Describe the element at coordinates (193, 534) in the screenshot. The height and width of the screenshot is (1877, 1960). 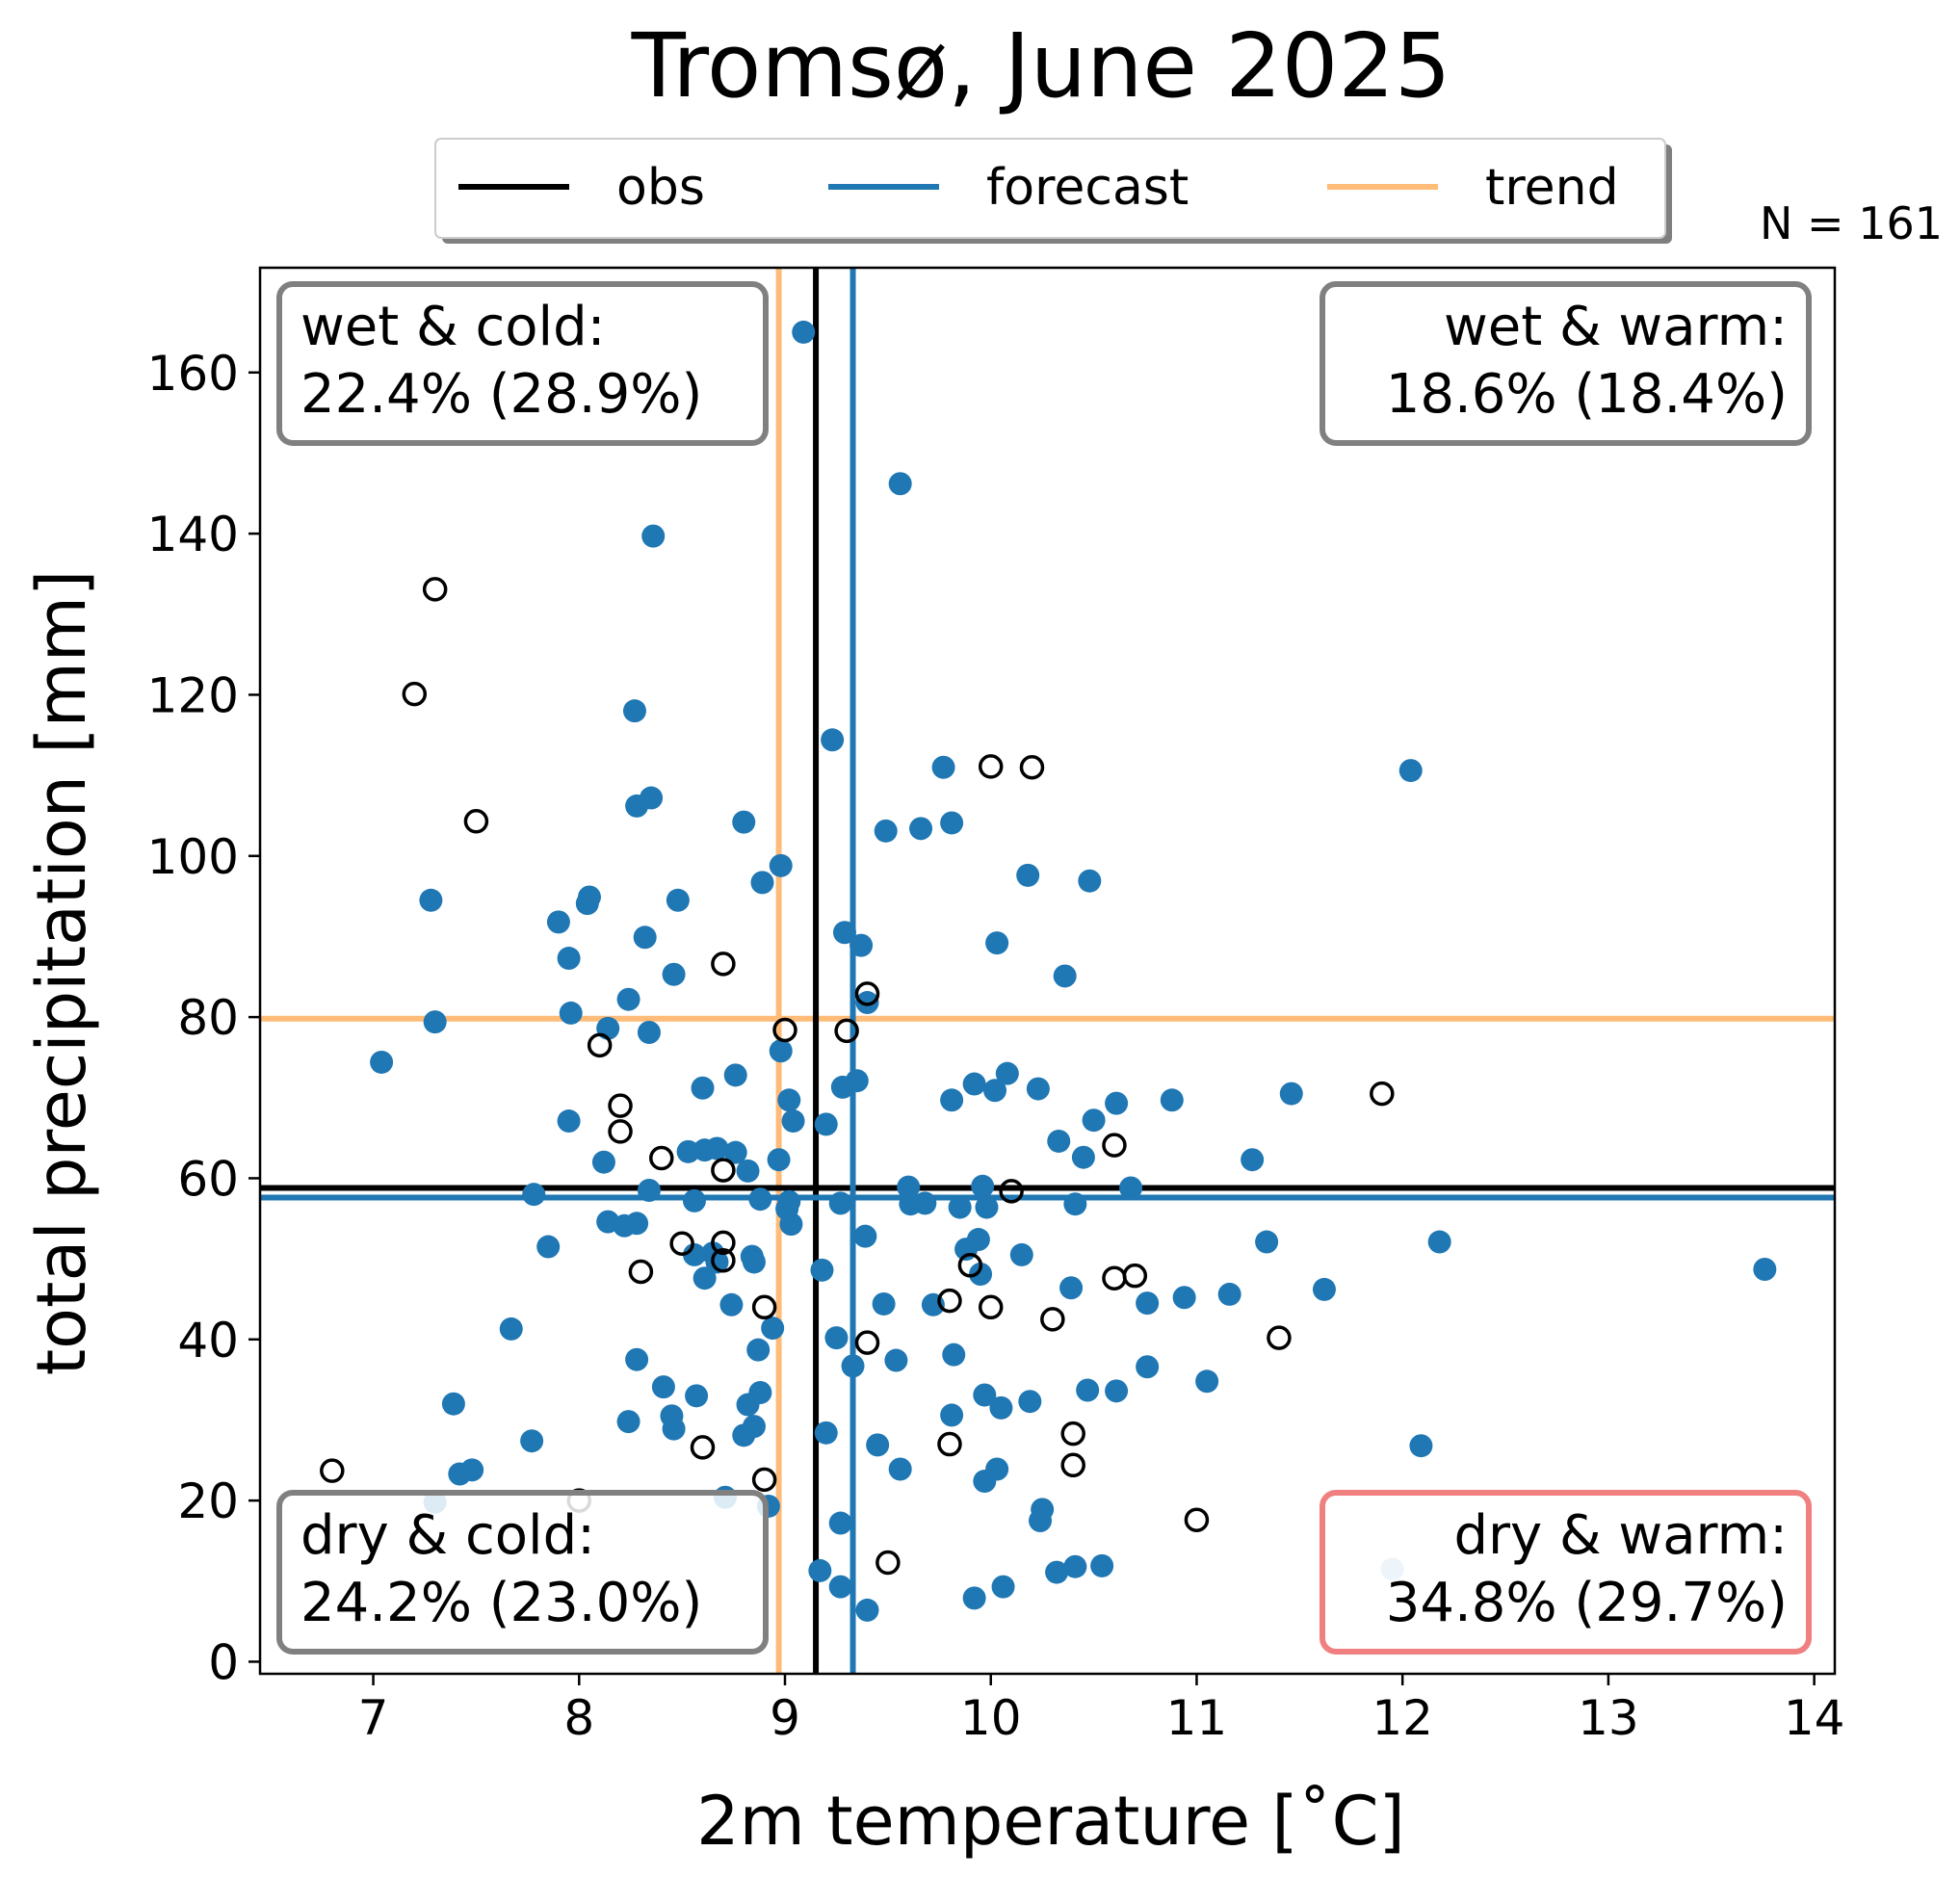
I see `y-tick-label: 140` at that location.